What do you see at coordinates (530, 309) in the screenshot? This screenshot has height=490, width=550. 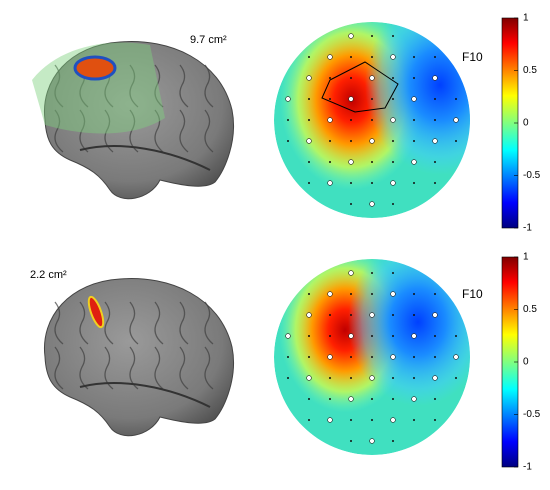 I see `colorbar-tick-label: 0.5` at bounding box center [530, 309].